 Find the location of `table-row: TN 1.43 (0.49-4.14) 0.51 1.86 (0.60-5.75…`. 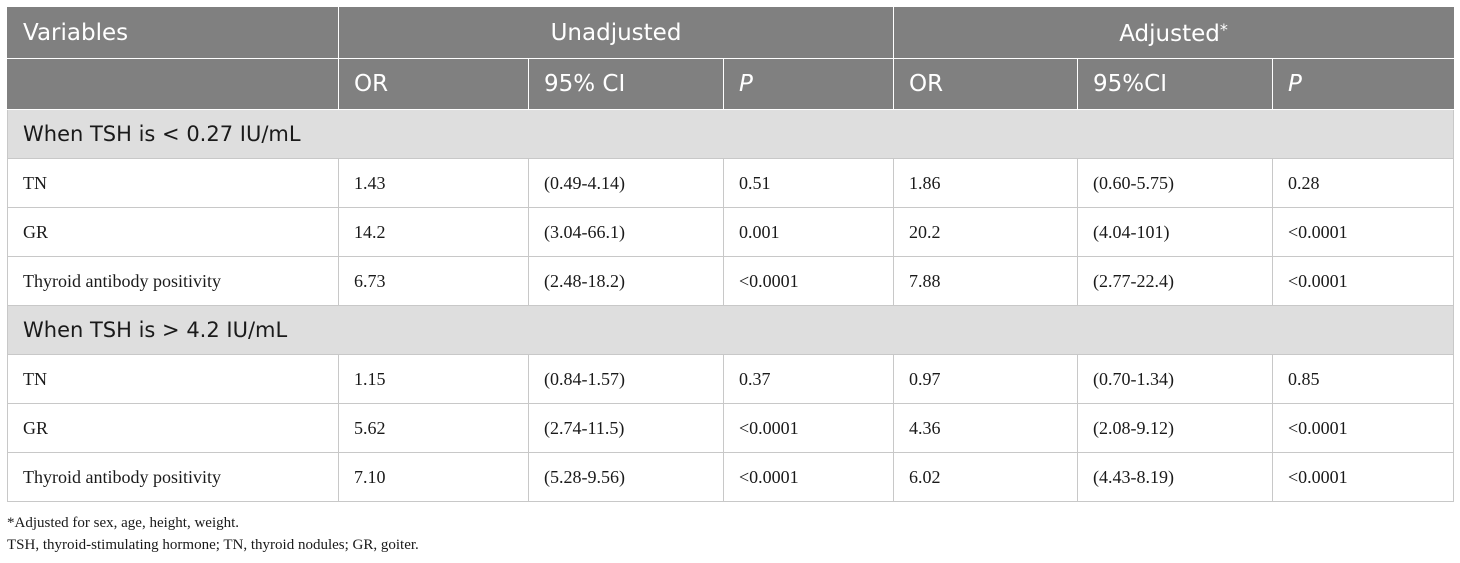

table-row: TN 1.43 (0.49-4.14) 0.51 1.86 (0.60-5.75… is located at coordinates (731, 183).